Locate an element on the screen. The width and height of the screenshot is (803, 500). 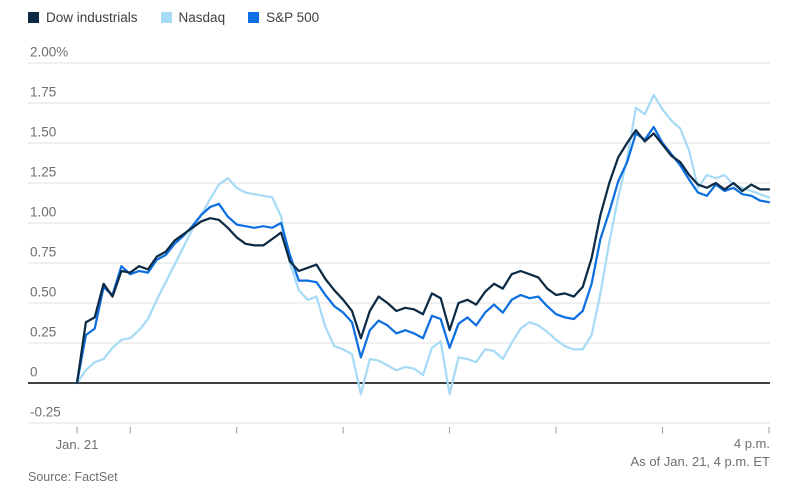
y-axis-label: 1.00 is located at coordinates (43, 212).